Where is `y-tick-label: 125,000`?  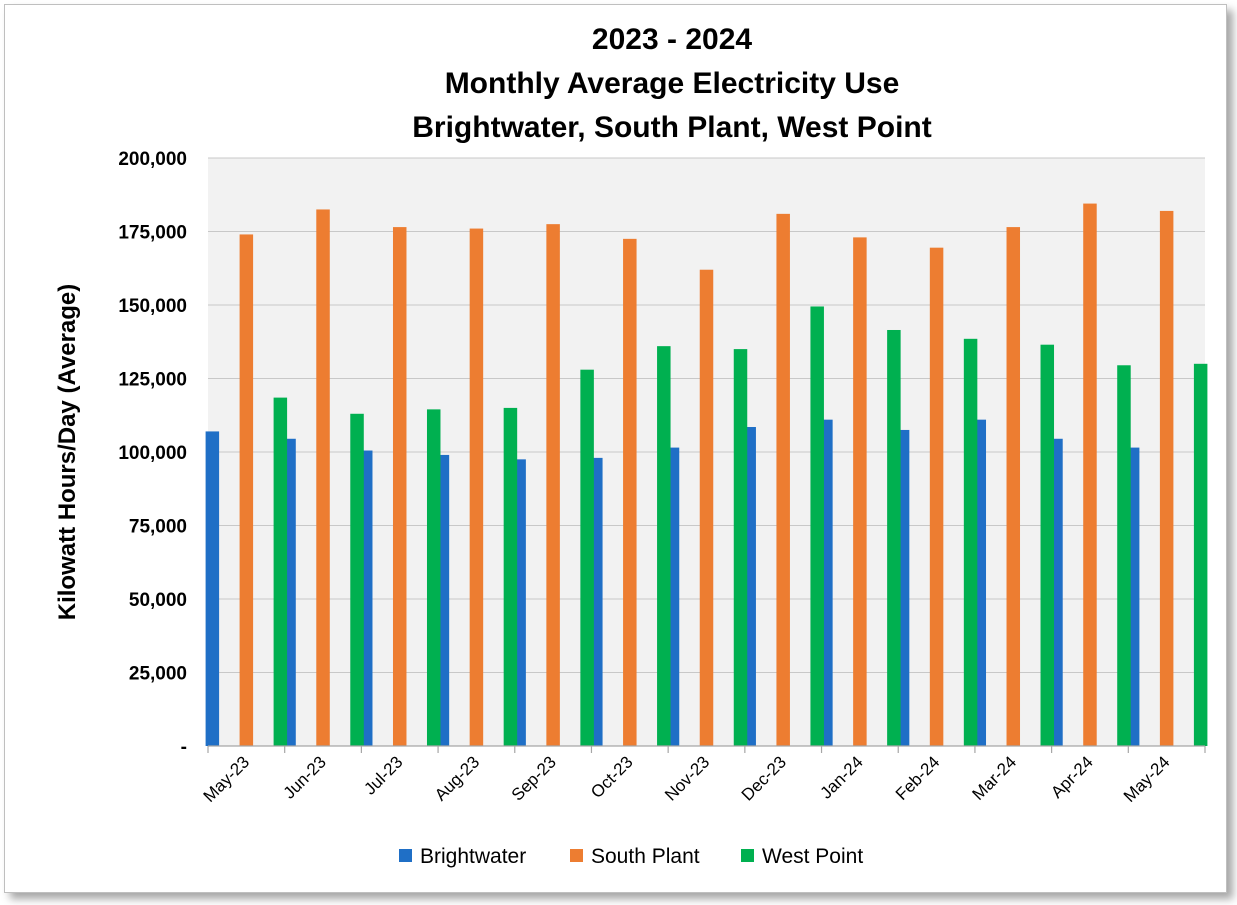
y-tick-label: 125,000 is located at coordinates (152, 380).